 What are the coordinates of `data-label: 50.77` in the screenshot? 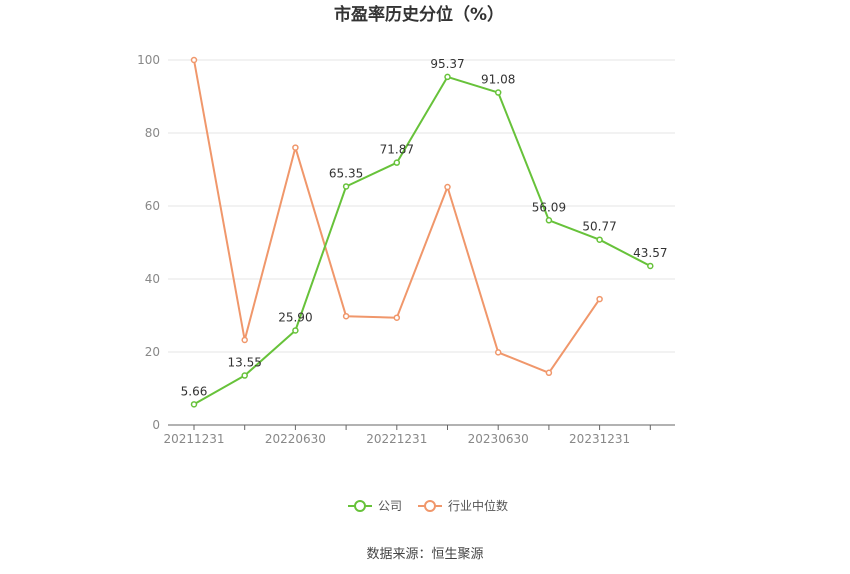 It's located at (599, 227).